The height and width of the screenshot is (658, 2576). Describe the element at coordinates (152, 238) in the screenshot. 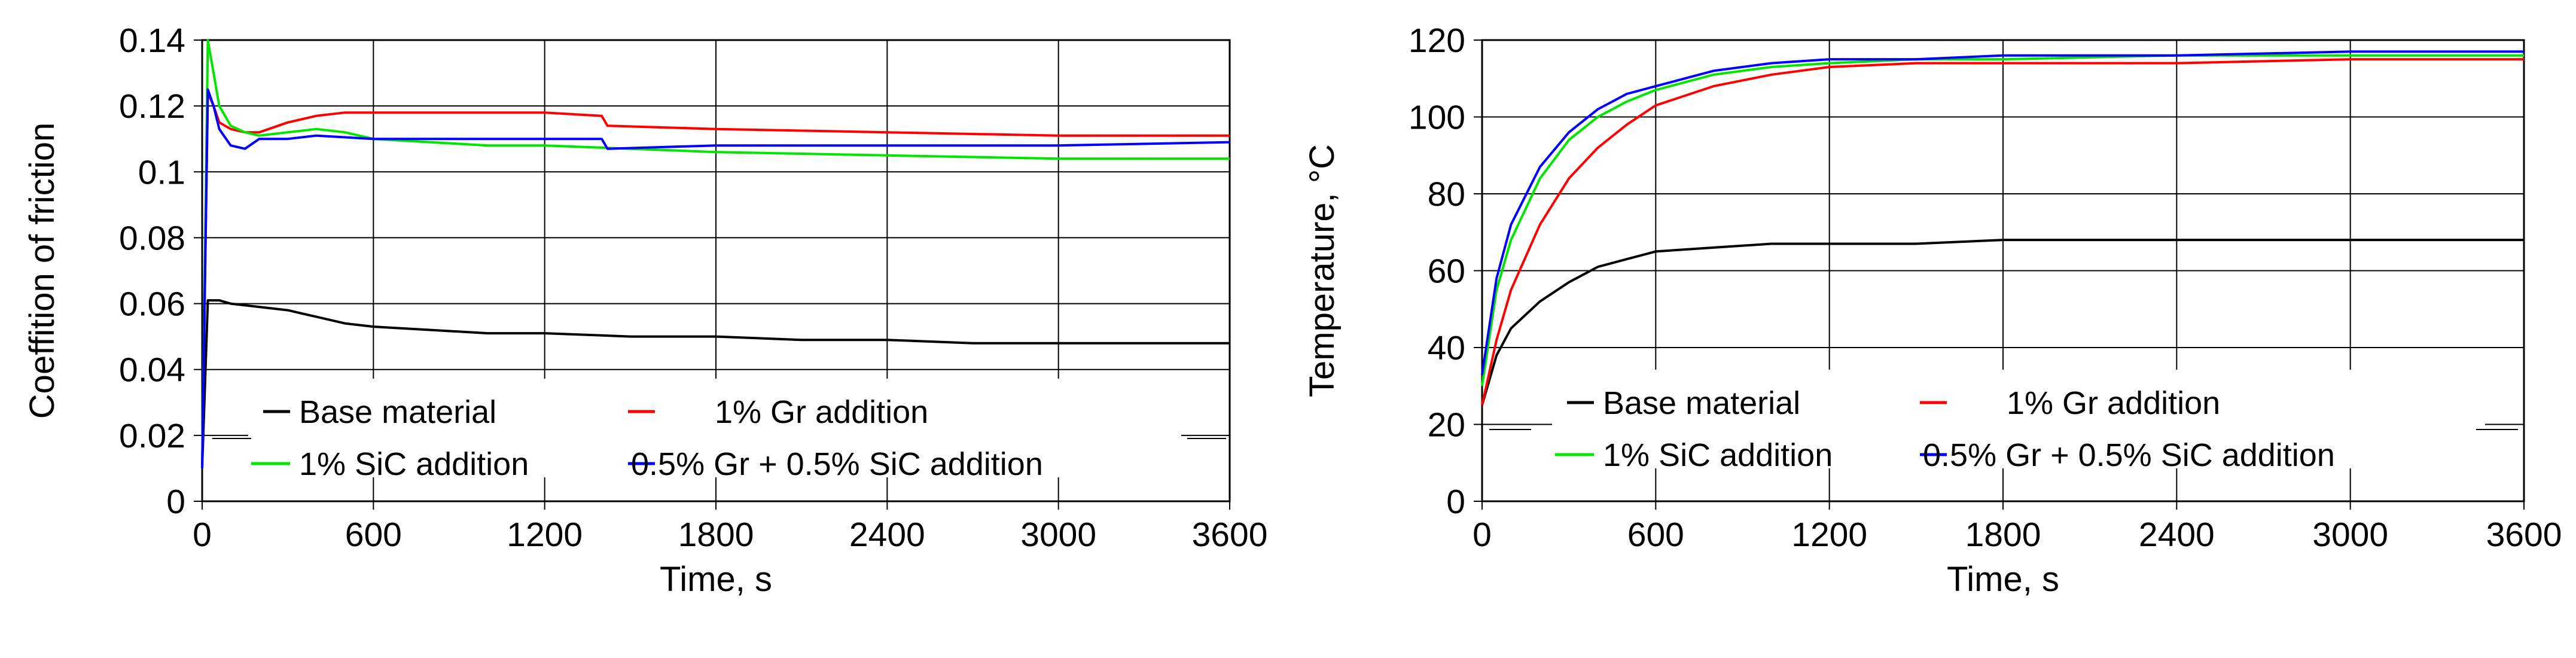

I see `y-tick-label: 0.08` at that location.